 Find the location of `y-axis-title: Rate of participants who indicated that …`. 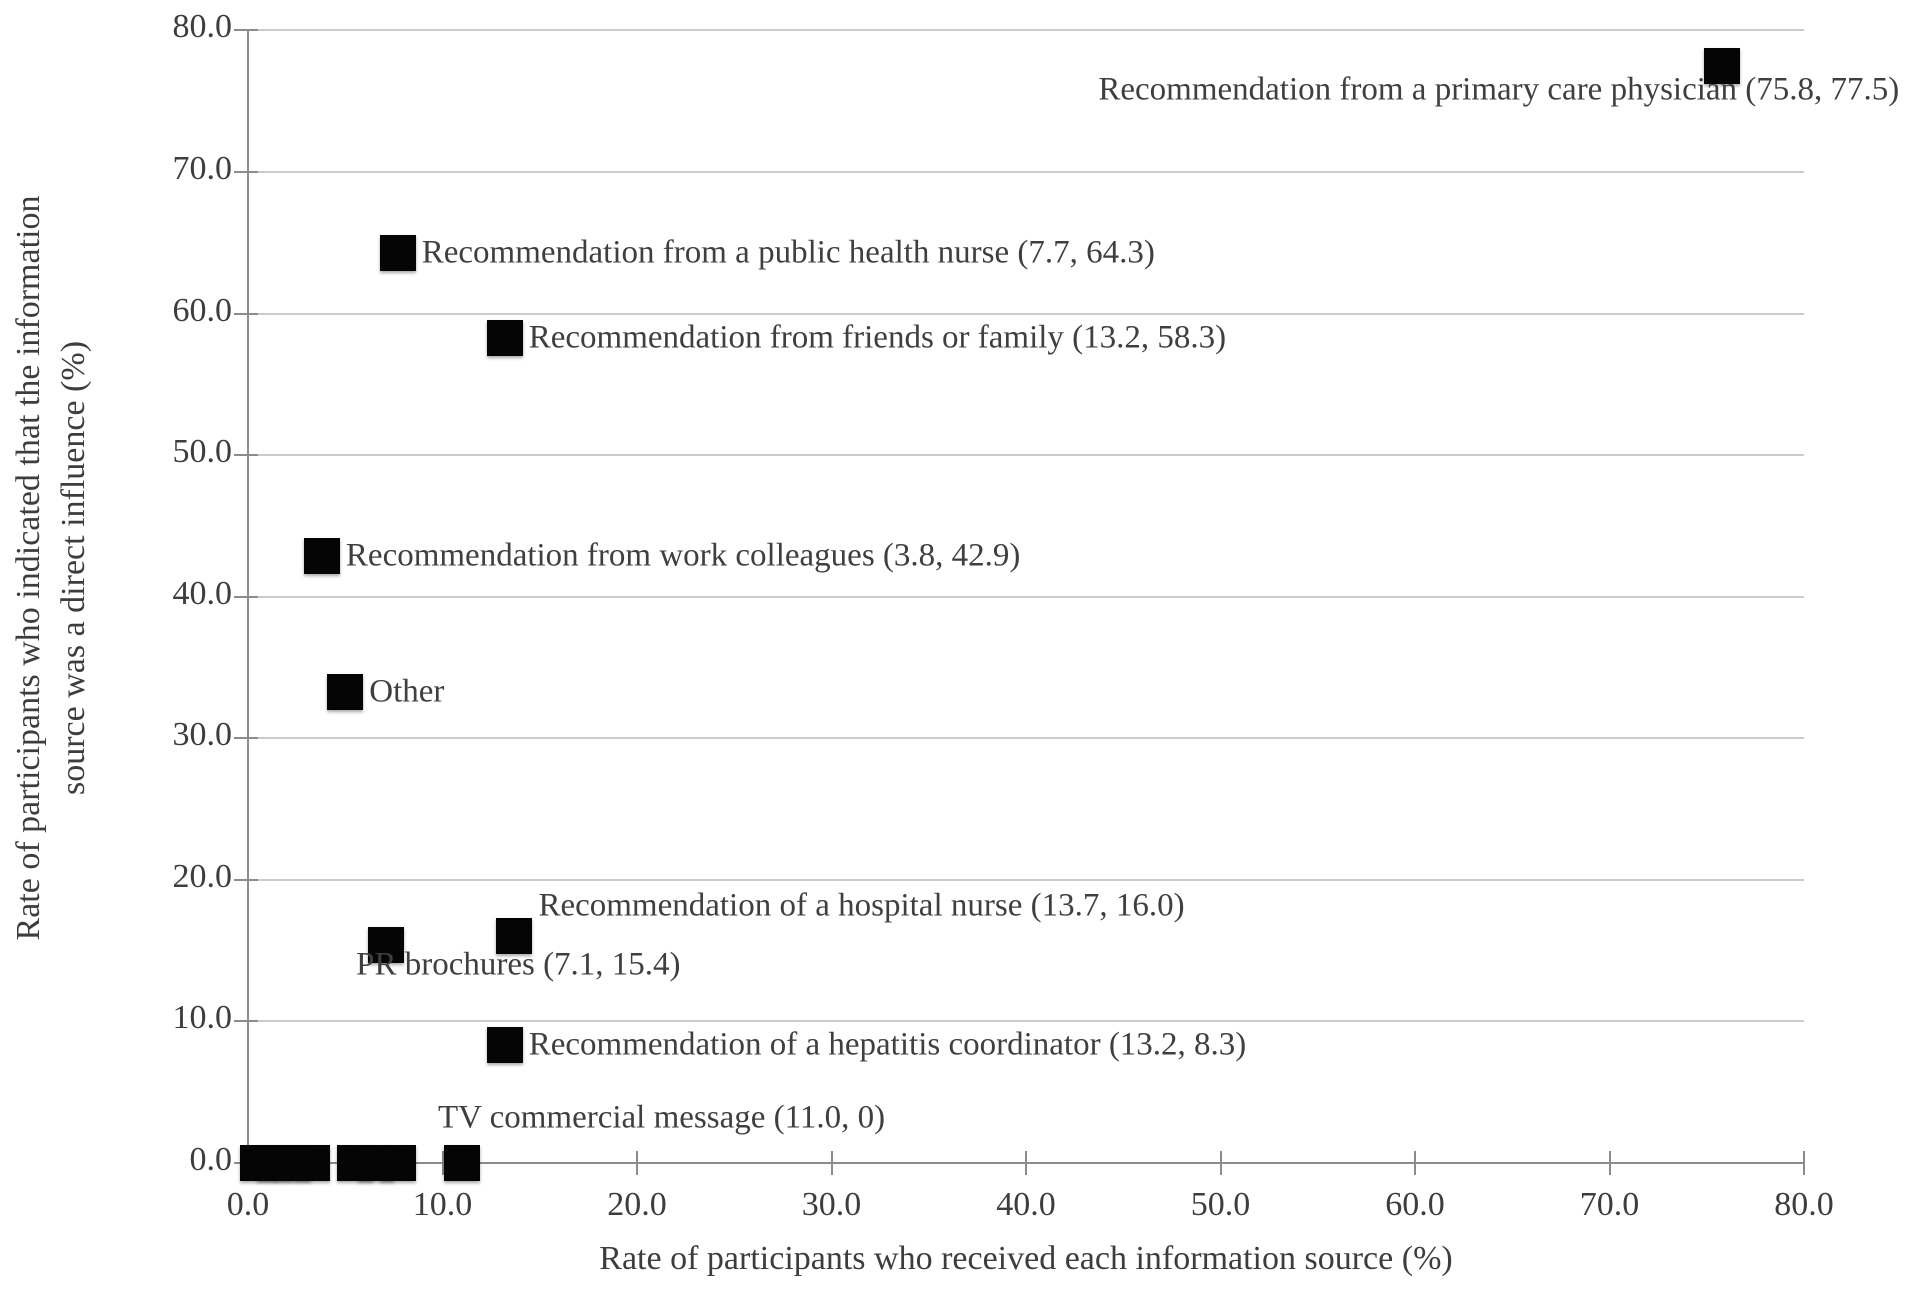

y-axis-title: Rate of participants who indicated that … is located at coordinates (52, 568).